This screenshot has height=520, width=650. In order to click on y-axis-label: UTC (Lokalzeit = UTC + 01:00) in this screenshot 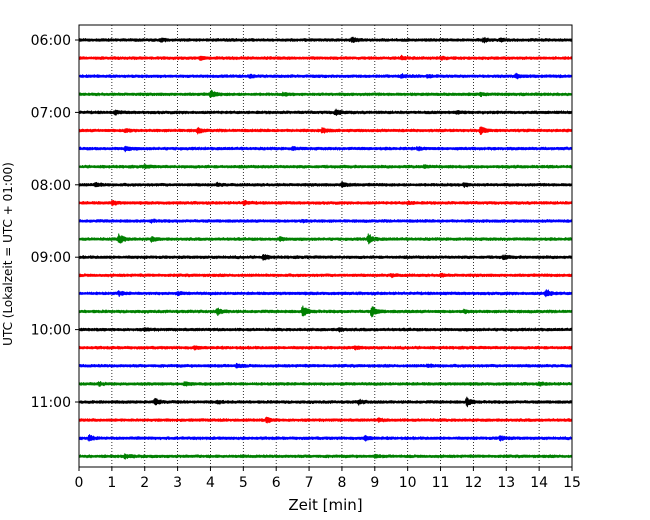, I will do `click(8, 254)`.